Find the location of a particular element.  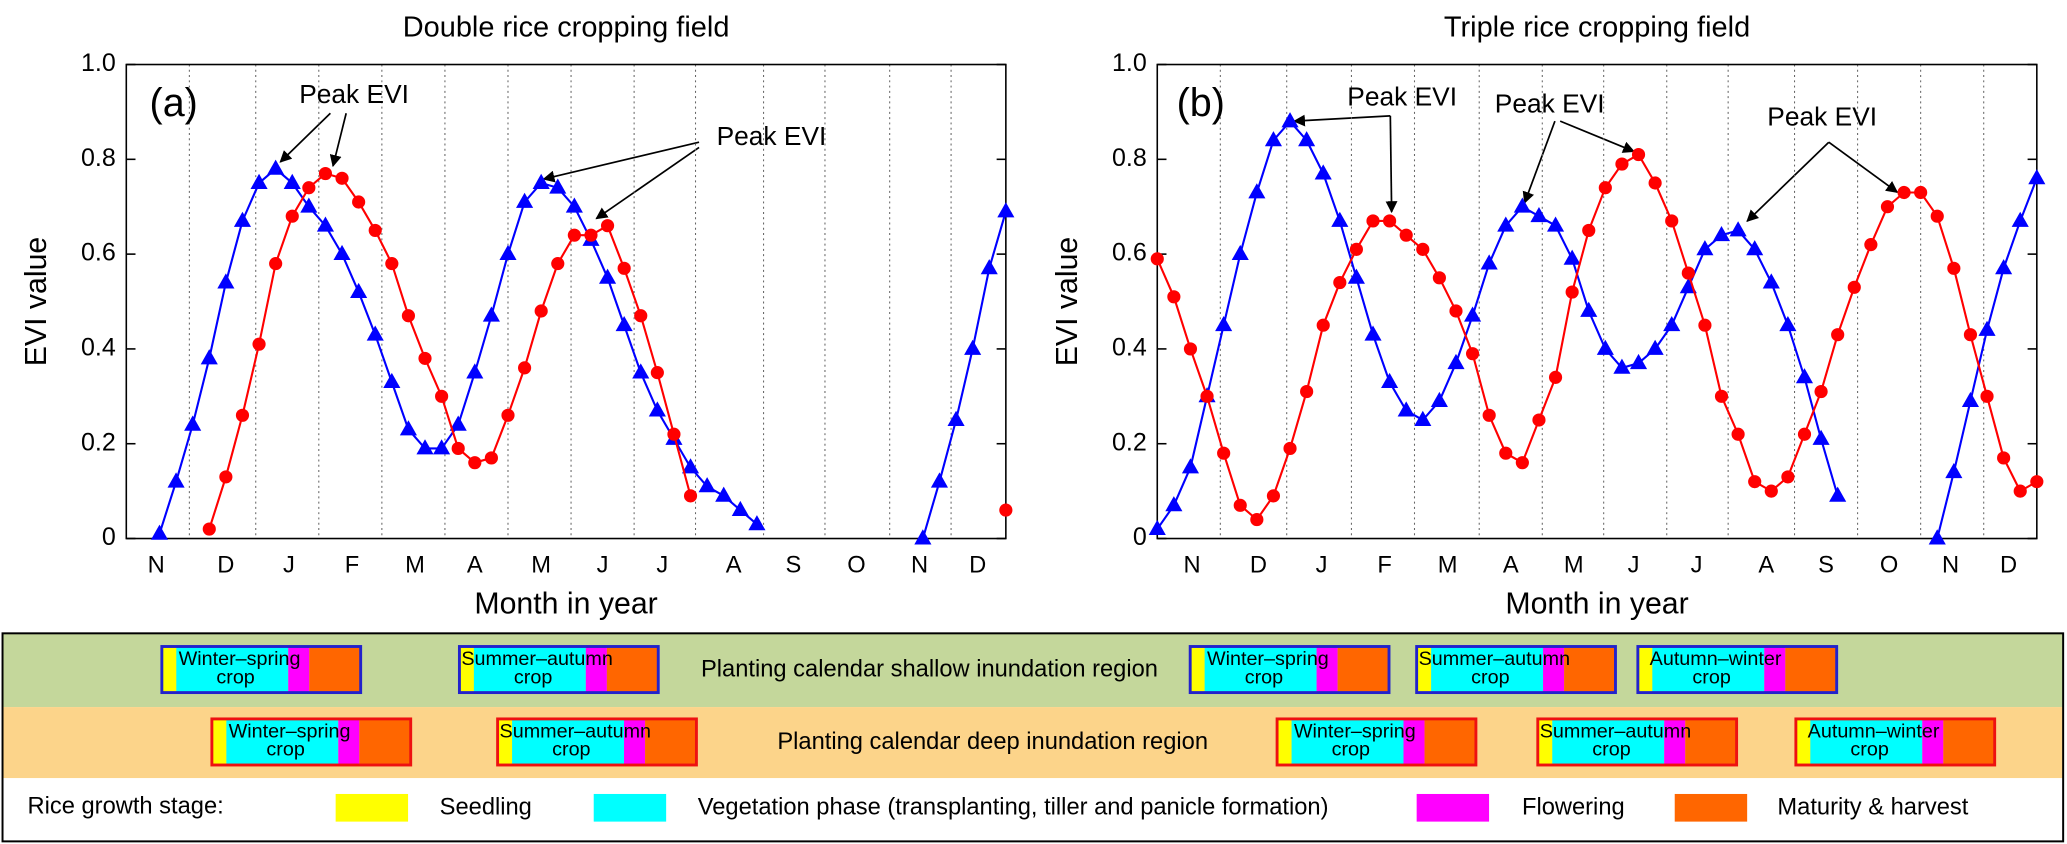

arrow is located at coordinates (647, 183).